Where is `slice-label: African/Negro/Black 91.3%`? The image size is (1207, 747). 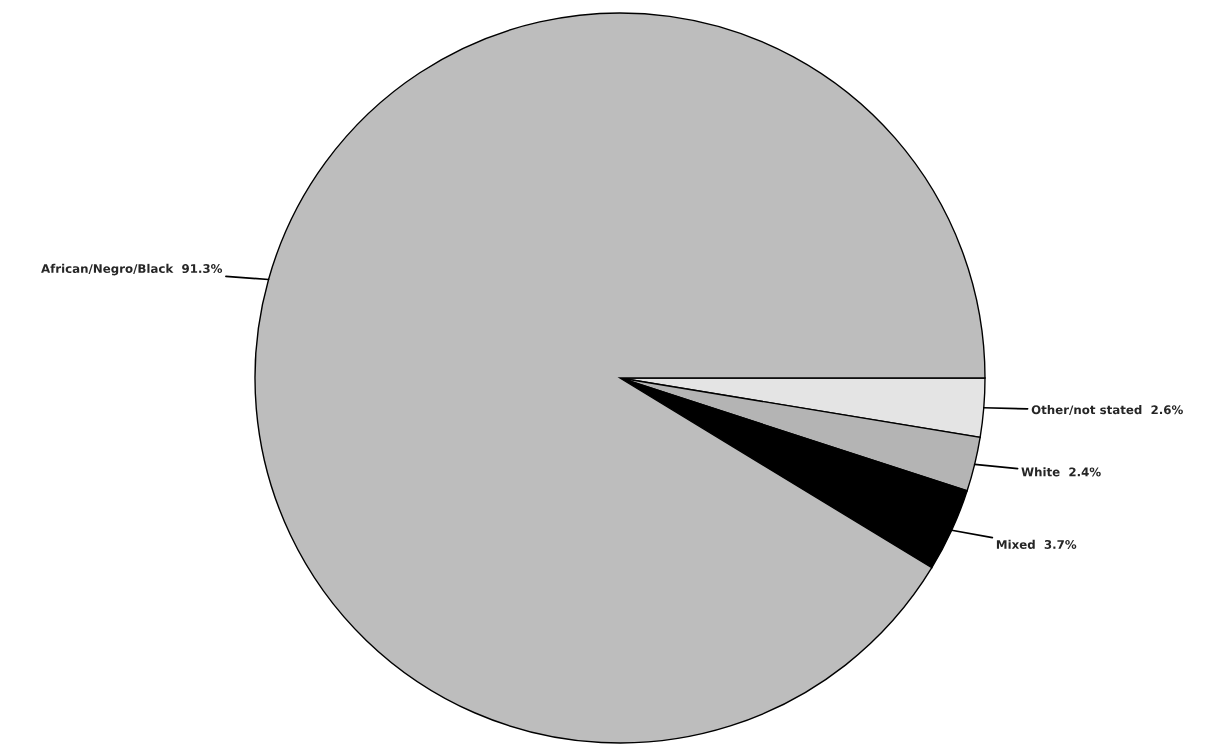
slice-label: African/Negro/Black 91.3% is located at coordinates (132, 269).